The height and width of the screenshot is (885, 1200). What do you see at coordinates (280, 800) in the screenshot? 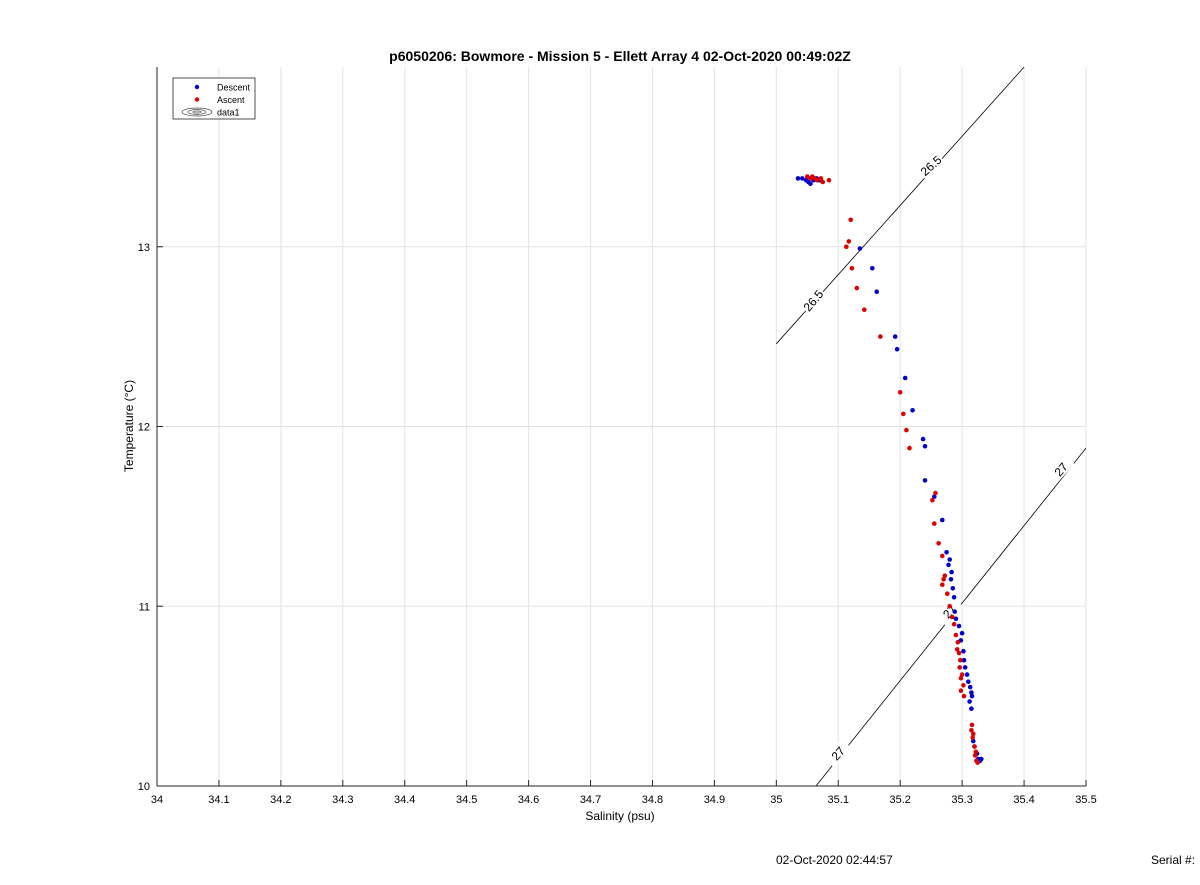
I see `x-tick-label: 34.2` at bounding box center [280, 800].